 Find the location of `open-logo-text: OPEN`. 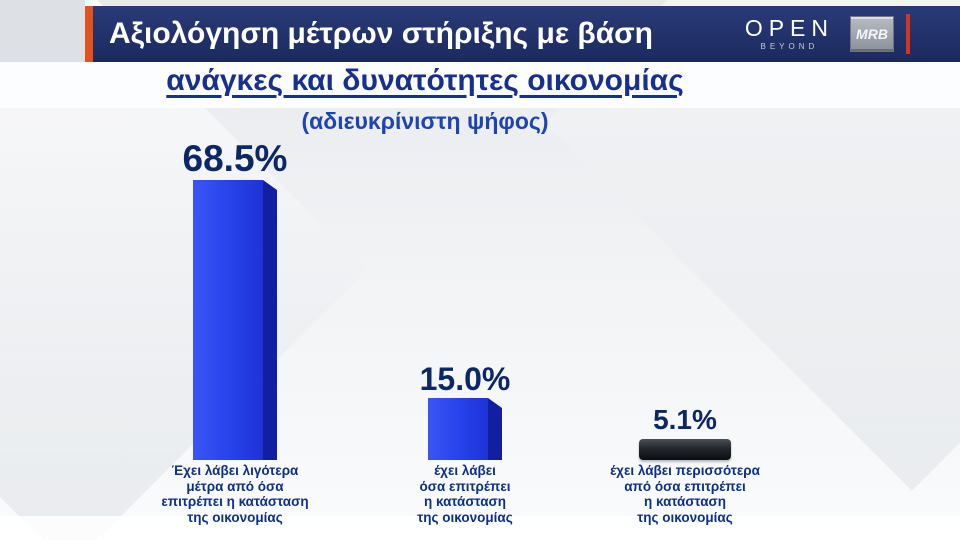

open-logo-text: OPEN is located at coordinates (789, 28).